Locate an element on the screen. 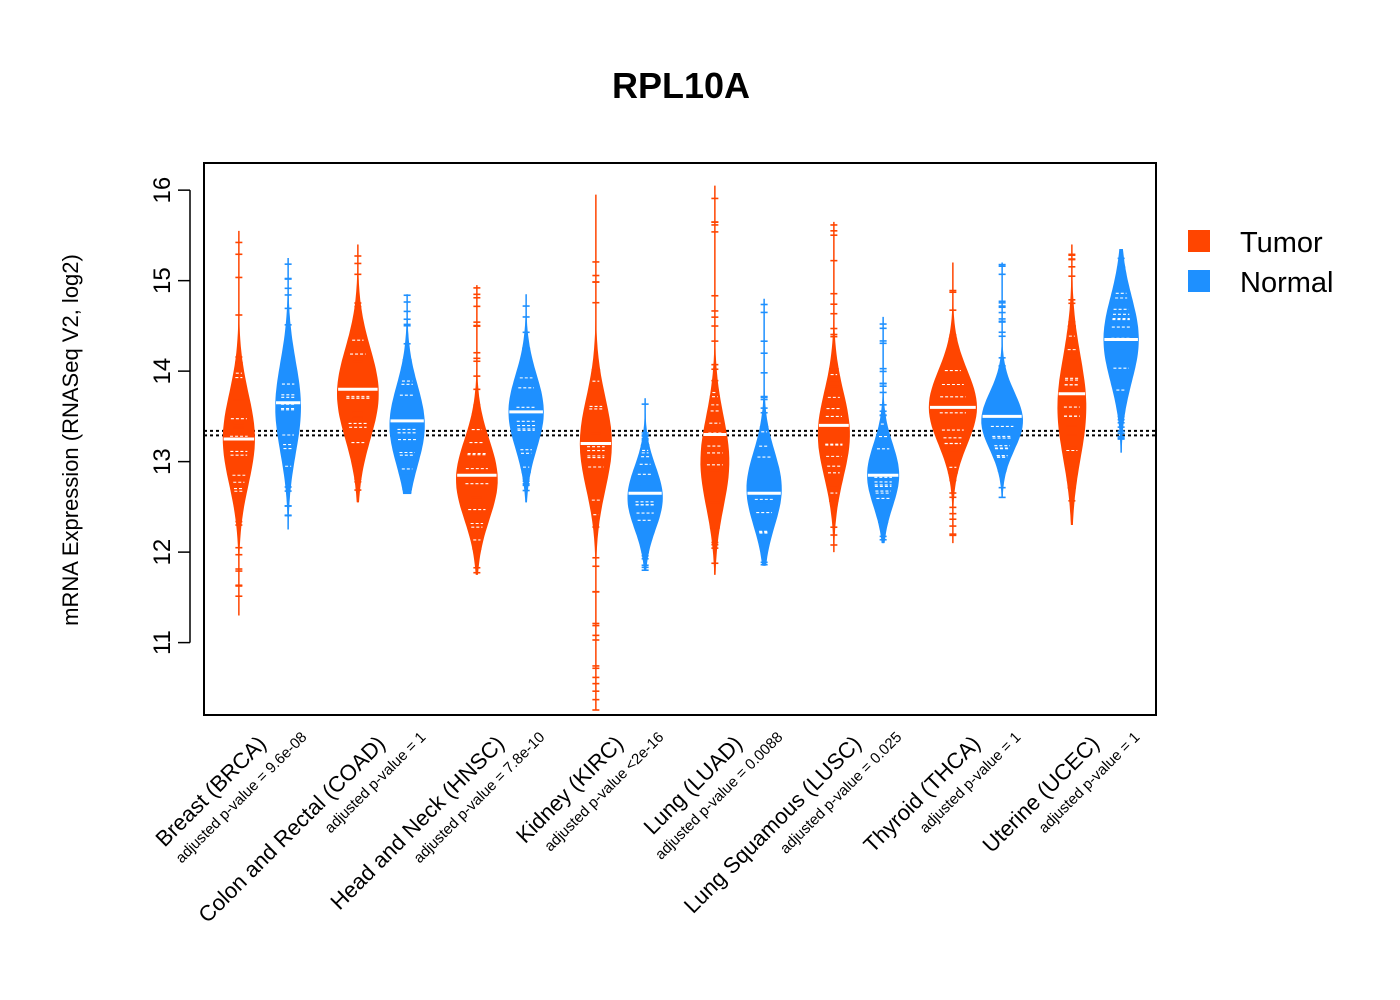 The width and height of the screenshot is (1400, 1000). y-tick-label: 11 is located at coordinates (162, 642).